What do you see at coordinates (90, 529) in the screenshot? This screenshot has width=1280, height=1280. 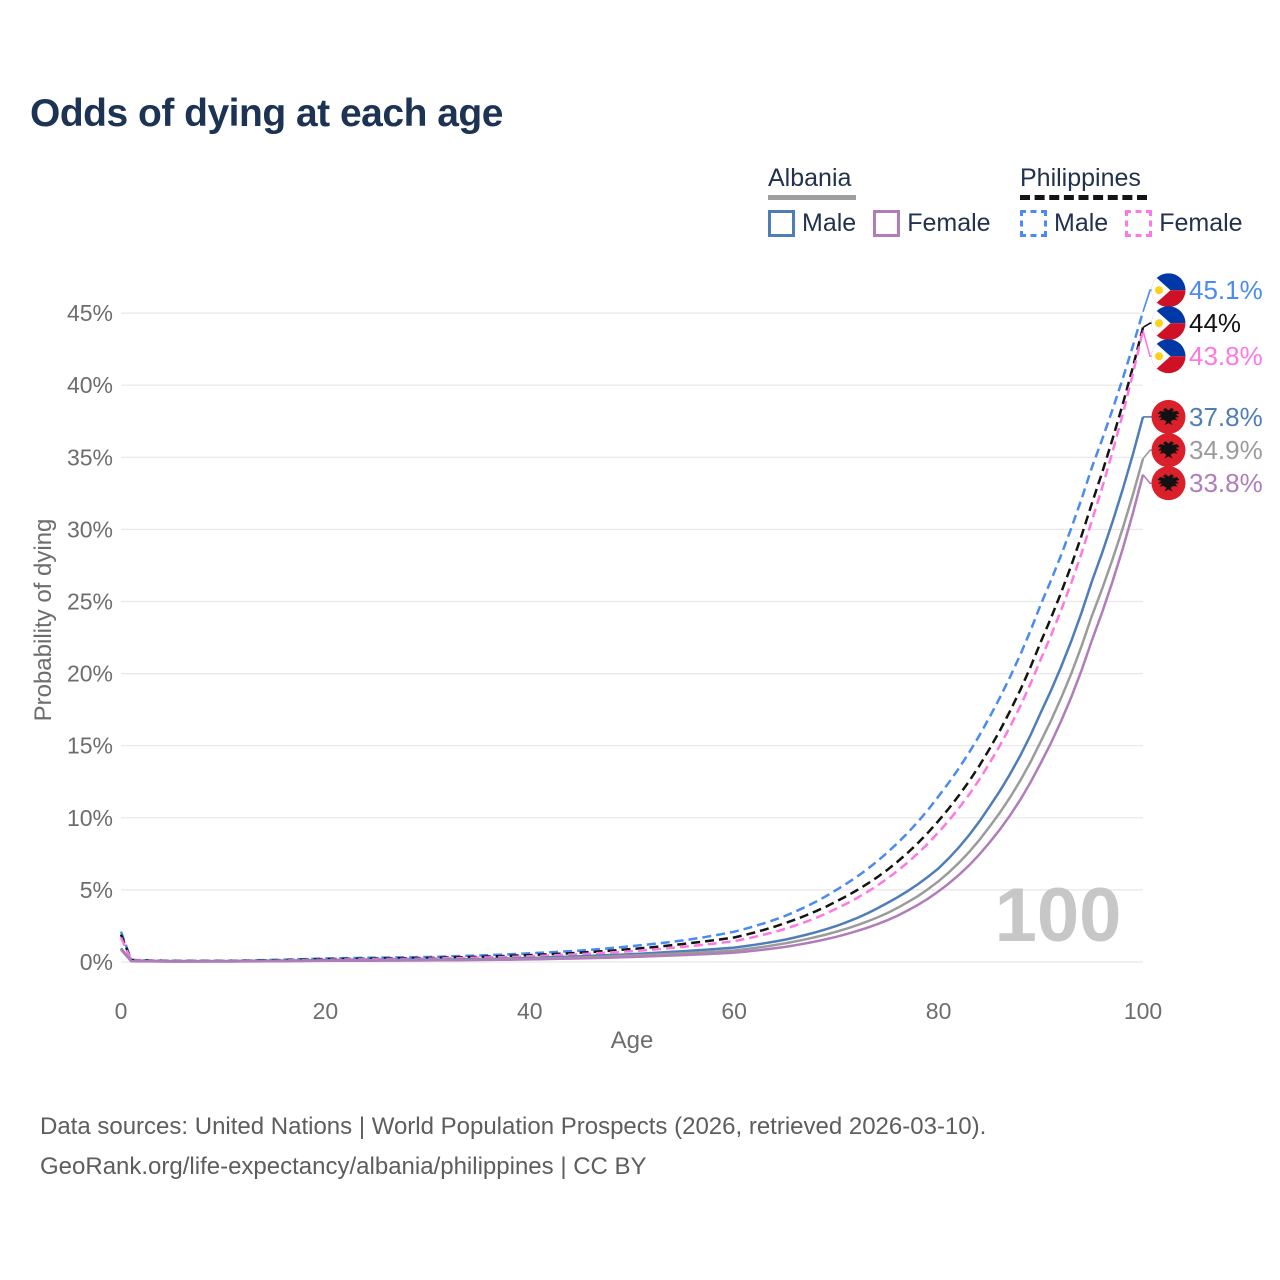 I see `y-tick-label-30: 30%` at bounding box center [90, 529].